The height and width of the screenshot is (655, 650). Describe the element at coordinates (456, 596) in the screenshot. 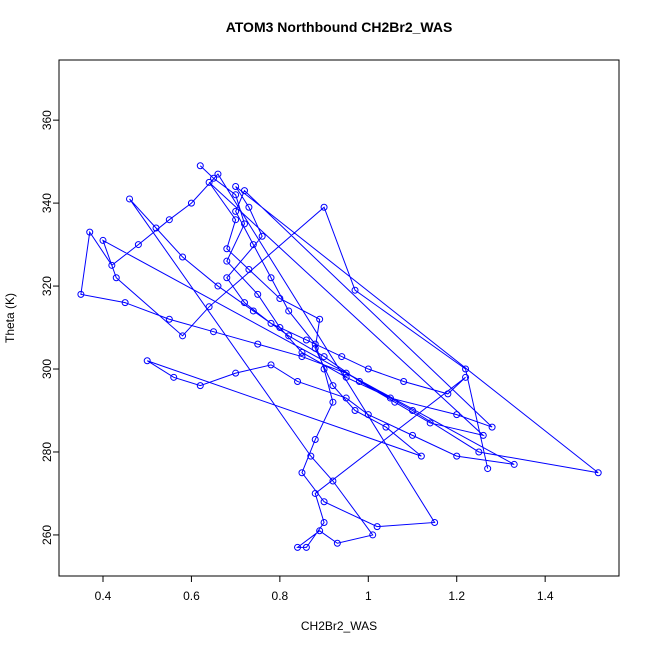

I see `x-tick-label: 1.2` at that location.